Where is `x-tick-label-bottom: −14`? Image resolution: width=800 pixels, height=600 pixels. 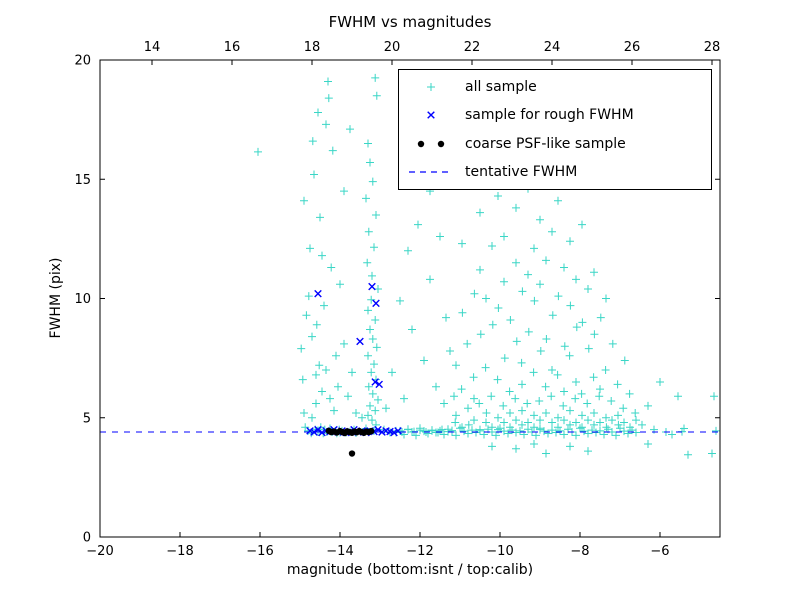
x-tick-label-bottom: −14 is located at coordinates (339, 551).